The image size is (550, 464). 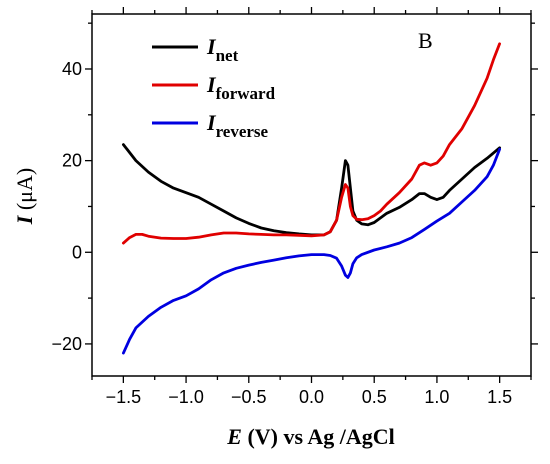 What do you see at coordinates (241, 87) in the screenshot?
I see `legend-label-forward: Iforward` at bounding box center [241, 87].